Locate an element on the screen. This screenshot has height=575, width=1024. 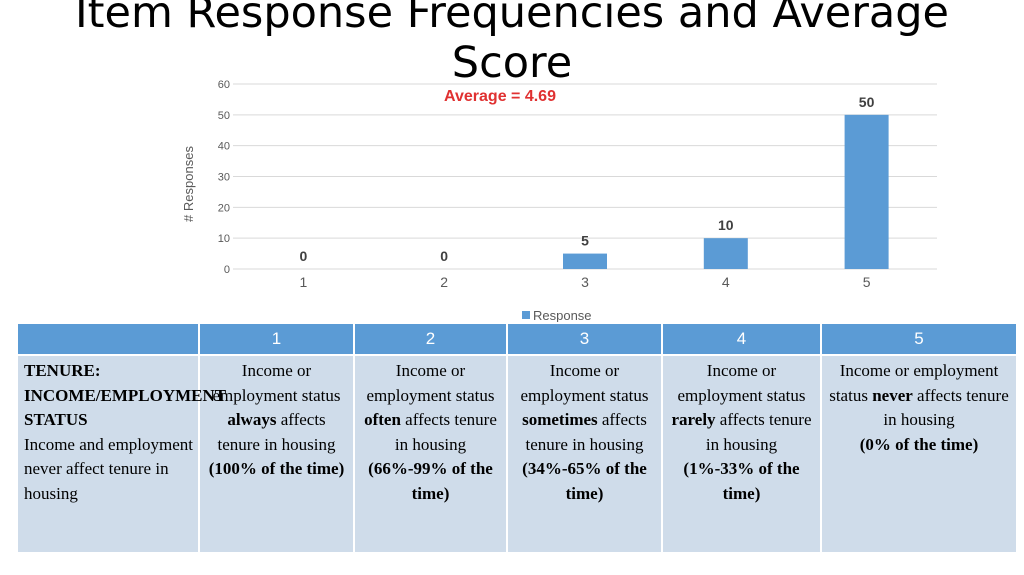
y-tick-label: 30 is located at coordinates (224, 178).